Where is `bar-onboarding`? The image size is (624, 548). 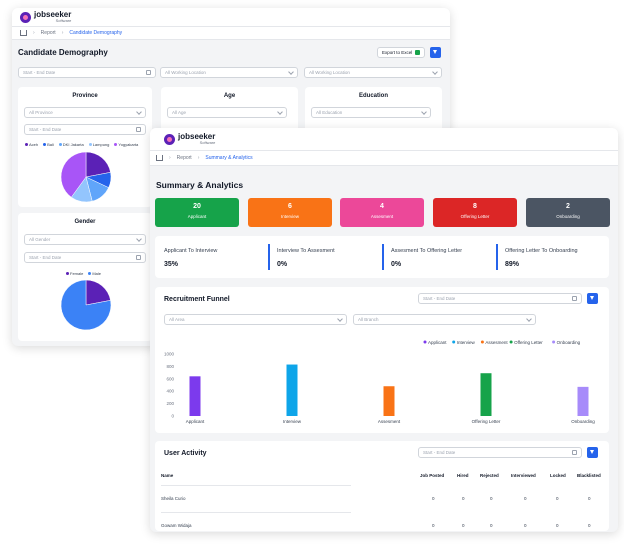
bar-onboarding is located at coordinates (583, 401).